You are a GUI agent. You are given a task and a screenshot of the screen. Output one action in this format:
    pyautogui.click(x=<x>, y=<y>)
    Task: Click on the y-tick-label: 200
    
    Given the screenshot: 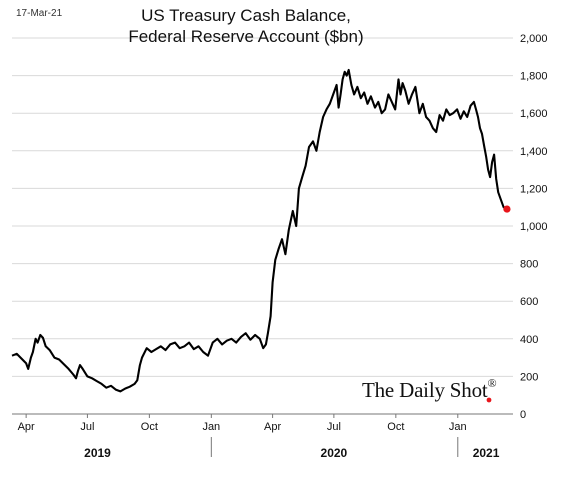 What is the action you would take?
    pyautogui.click(x=529, y=377)
    